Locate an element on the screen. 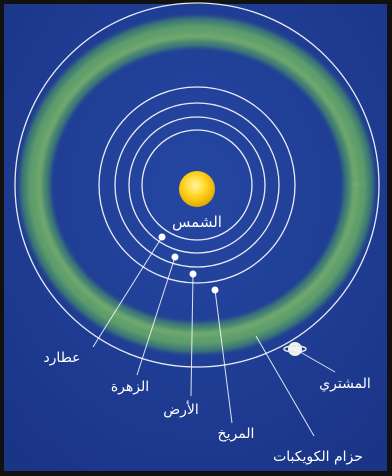 The image size is (392, 476). mars-label: المريخ is located at coordinates (236, 434).